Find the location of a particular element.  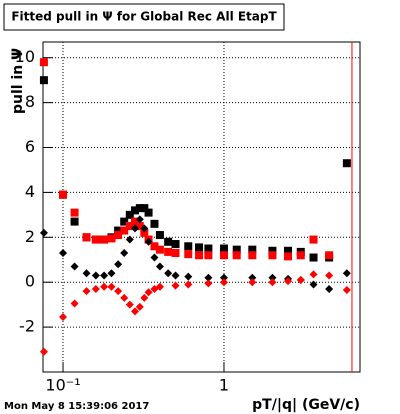

y-axis-label: pull in Ψ is located at coordinates (18, 81).